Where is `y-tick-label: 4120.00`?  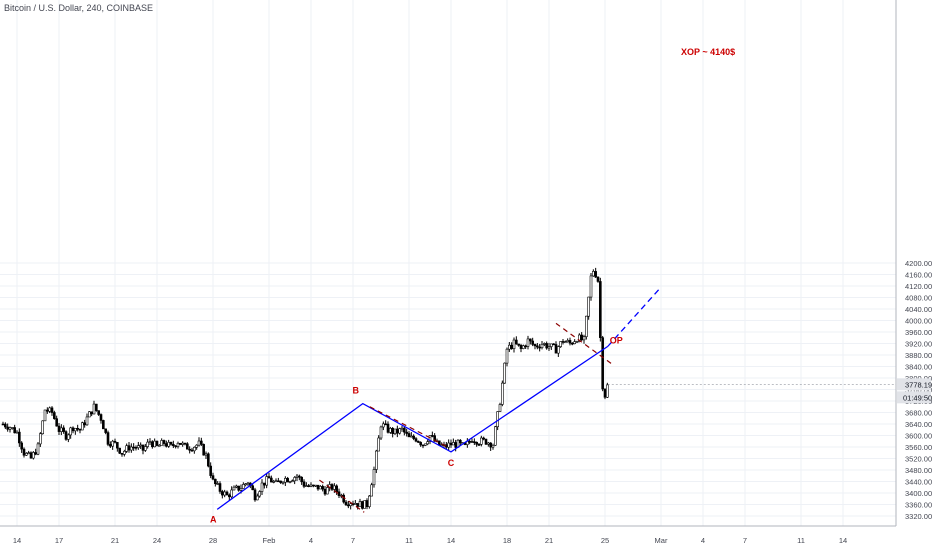 y-tick-label: 4120.00 is located at coordinates (918, 286).